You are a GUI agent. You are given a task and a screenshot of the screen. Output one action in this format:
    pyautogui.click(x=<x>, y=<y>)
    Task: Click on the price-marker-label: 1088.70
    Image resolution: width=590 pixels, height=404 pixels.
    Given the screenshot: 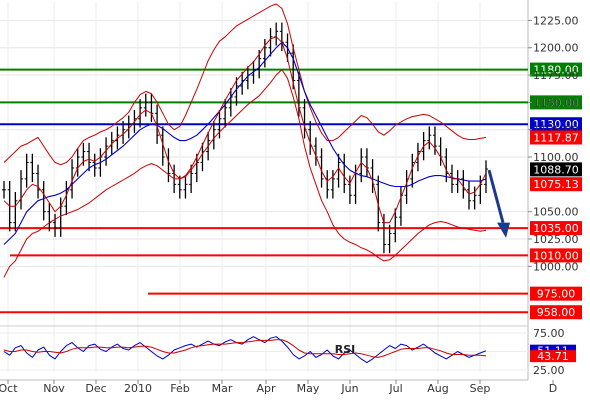 What is the action you would take?
    pyautogui.click(x=556, y=169)
    